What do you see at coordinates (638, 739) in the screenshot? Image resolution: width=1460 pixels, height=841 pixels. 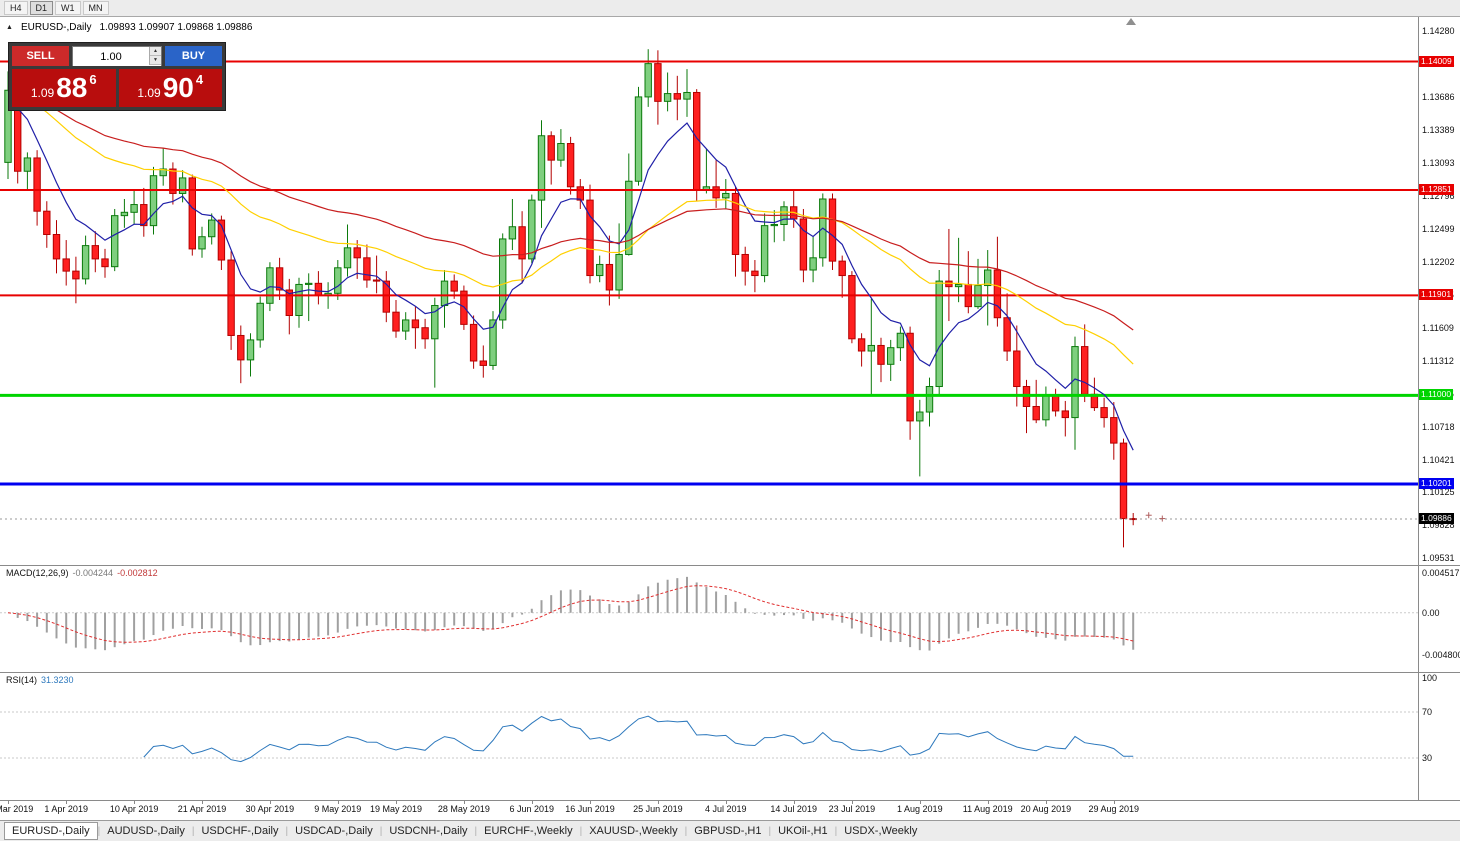 I see `rsi-line` at bounding box center [638, 739].